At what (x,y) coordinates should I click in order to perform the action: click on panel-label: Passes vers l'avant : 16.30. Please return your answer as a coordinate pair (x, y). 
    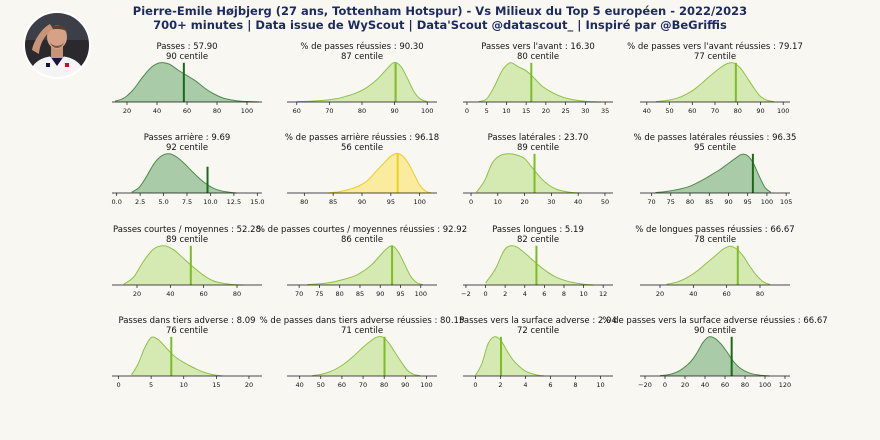
    Looking at the image, I should click on (538, 47).